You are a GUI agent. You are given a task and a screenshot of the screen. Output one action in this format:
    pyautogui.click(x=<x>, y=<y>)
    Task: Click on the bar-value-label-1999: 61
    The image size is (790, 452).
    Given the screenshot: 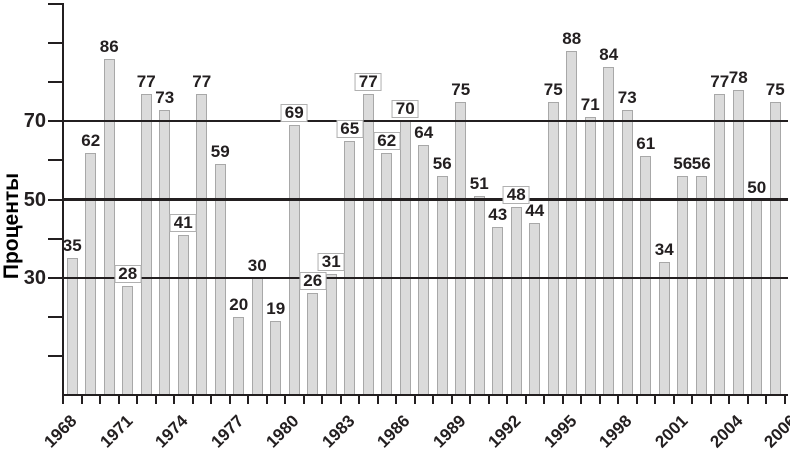 What is the action you would take?
    pyautogui.click(x=646, y=144)
    